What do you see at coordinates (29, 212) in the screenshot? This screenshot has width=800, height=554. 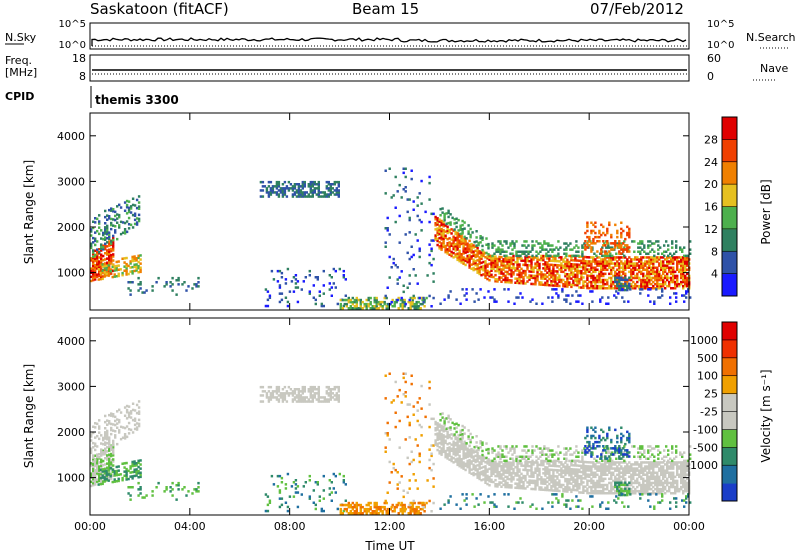 I see `power-y-label: Slant Range [km]` at bounding box center [29, 212].